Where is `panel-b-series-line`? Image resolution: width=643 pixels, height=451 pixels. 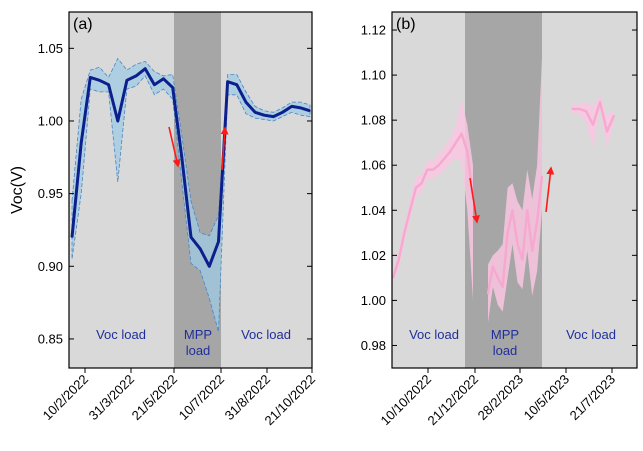 panel-b-series-line is located at coordinates (515, 235).